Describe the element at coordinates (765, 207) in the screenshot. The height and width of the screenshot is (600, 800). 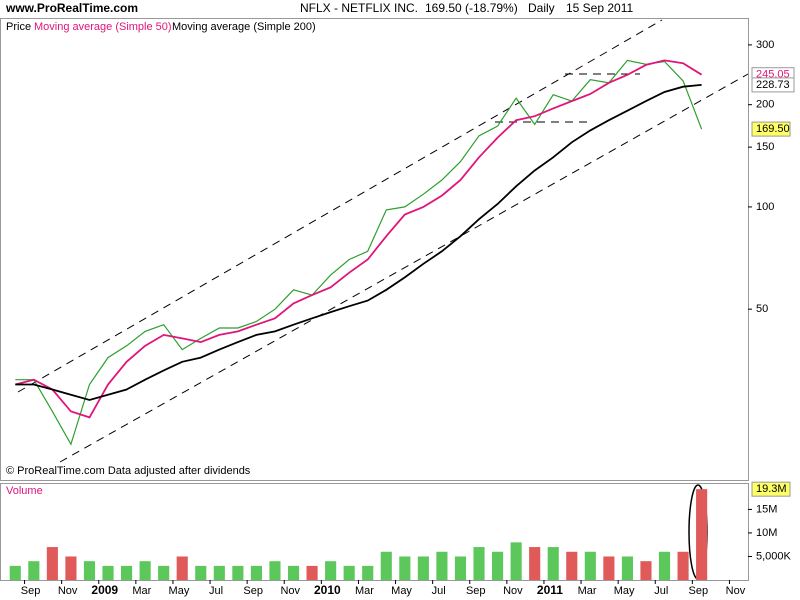
I see `y-tick-label: 100` at that location.